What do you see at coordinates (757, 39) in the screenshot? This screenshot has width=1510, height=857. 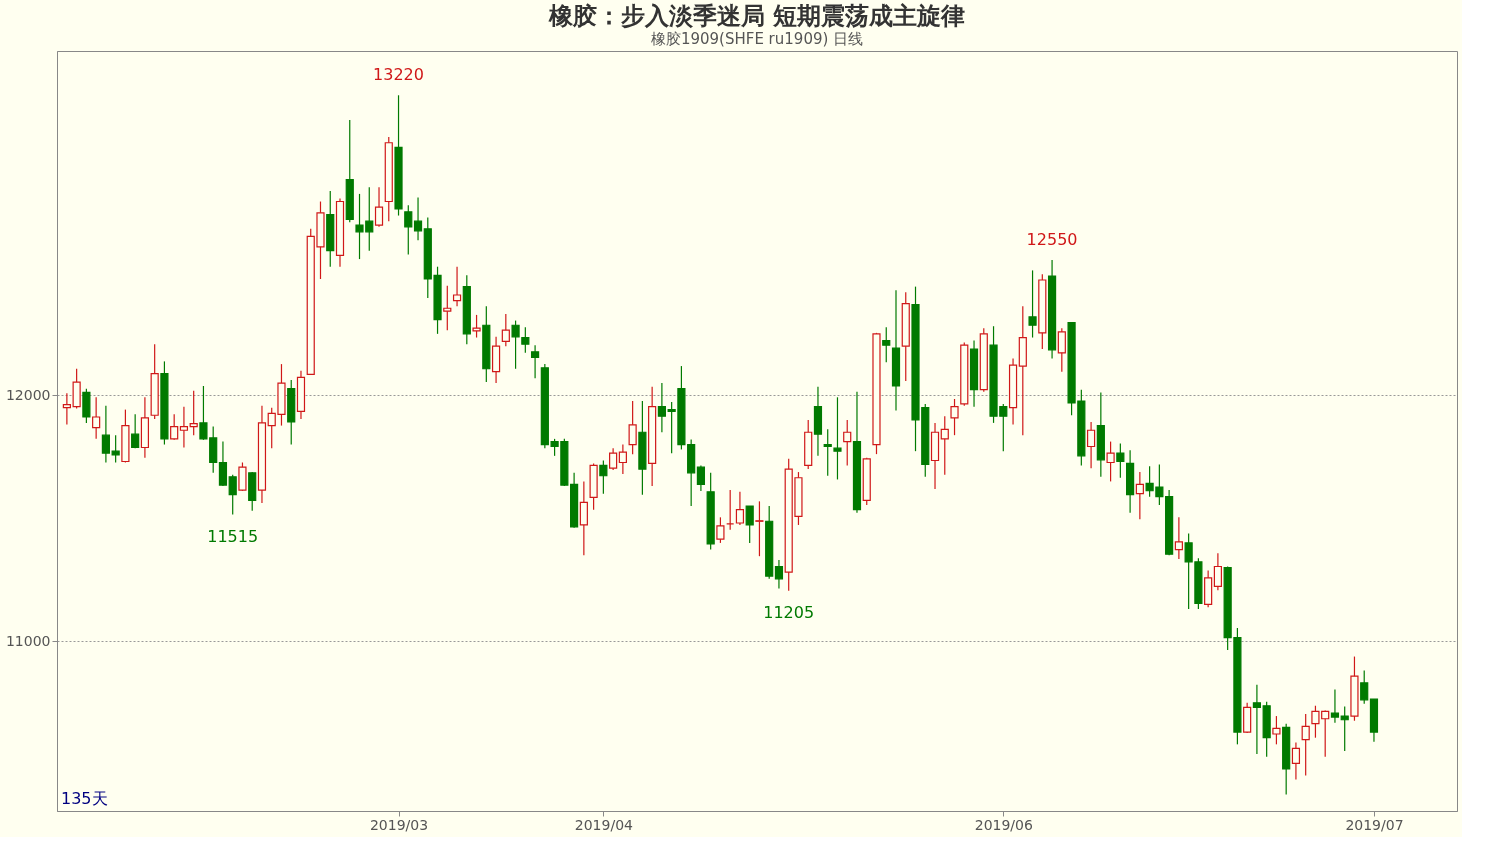 I see `chart-subtitle: 橡胶1909(SHFE ru1909) 日线` at bounding box center [757, 39].